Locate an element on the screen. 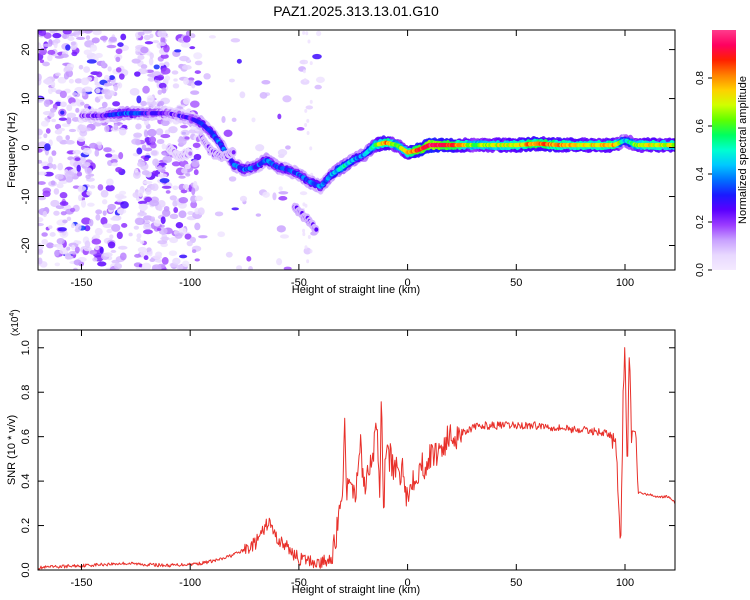 The height and width of the screenshot is (600, 750). spectrogram-y-tick-label: 0 is located at coordinates (26, 147).